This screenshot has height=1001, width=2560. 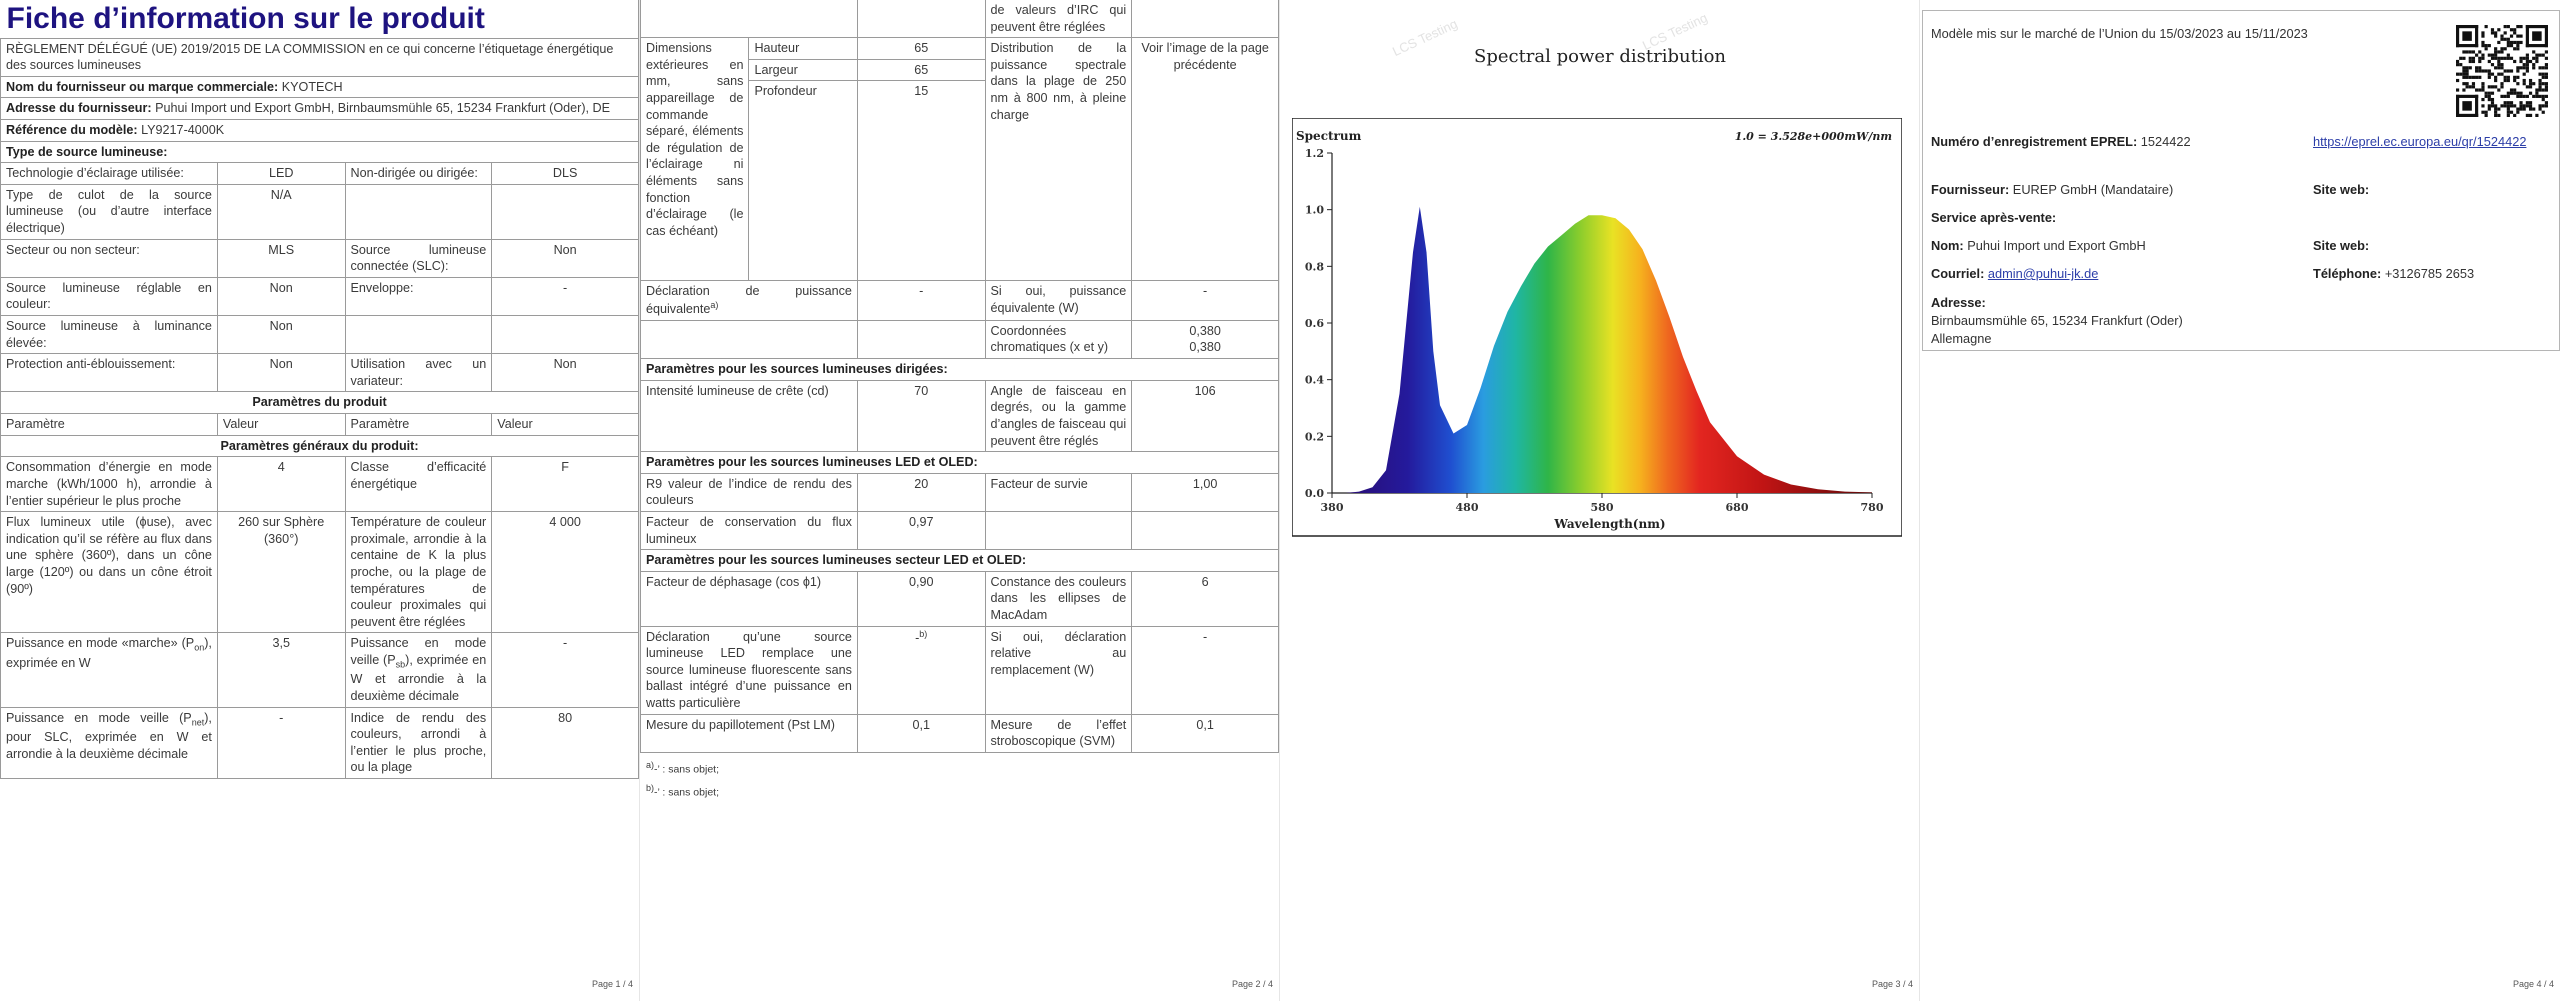 What do you see at coordinates (1961, 338) in the screenshot?
I see `address-line-2: Allemagne` at bounding box center [1961, 338].